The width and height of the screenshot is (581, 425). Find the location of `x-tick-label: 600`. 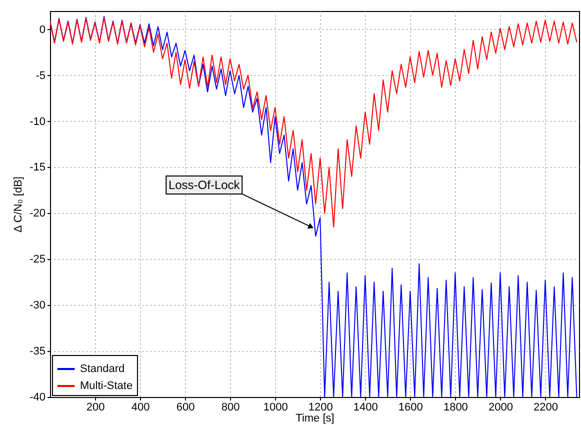

x-tick-label: 600 is located at coordinates (185, 408).